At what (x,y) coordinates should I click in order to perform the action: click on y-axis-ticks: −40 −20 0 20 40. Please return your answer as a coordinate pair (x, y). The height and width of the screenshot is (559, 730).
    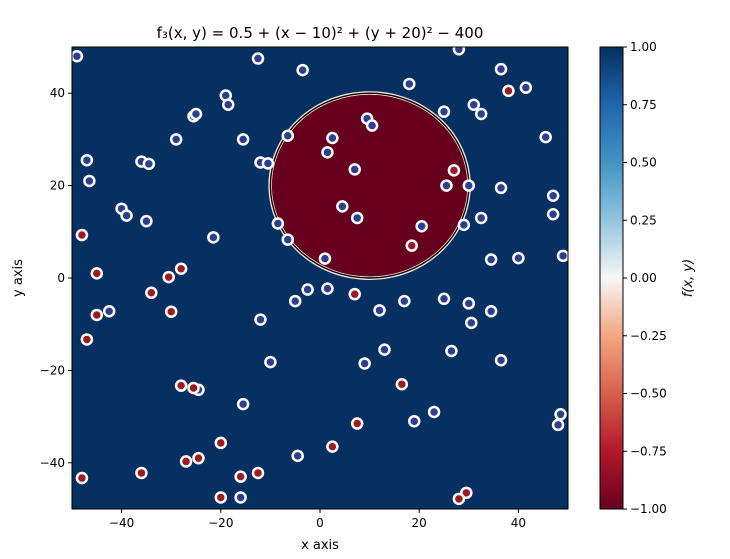
    Looking at the image, I should click on (56, 278).